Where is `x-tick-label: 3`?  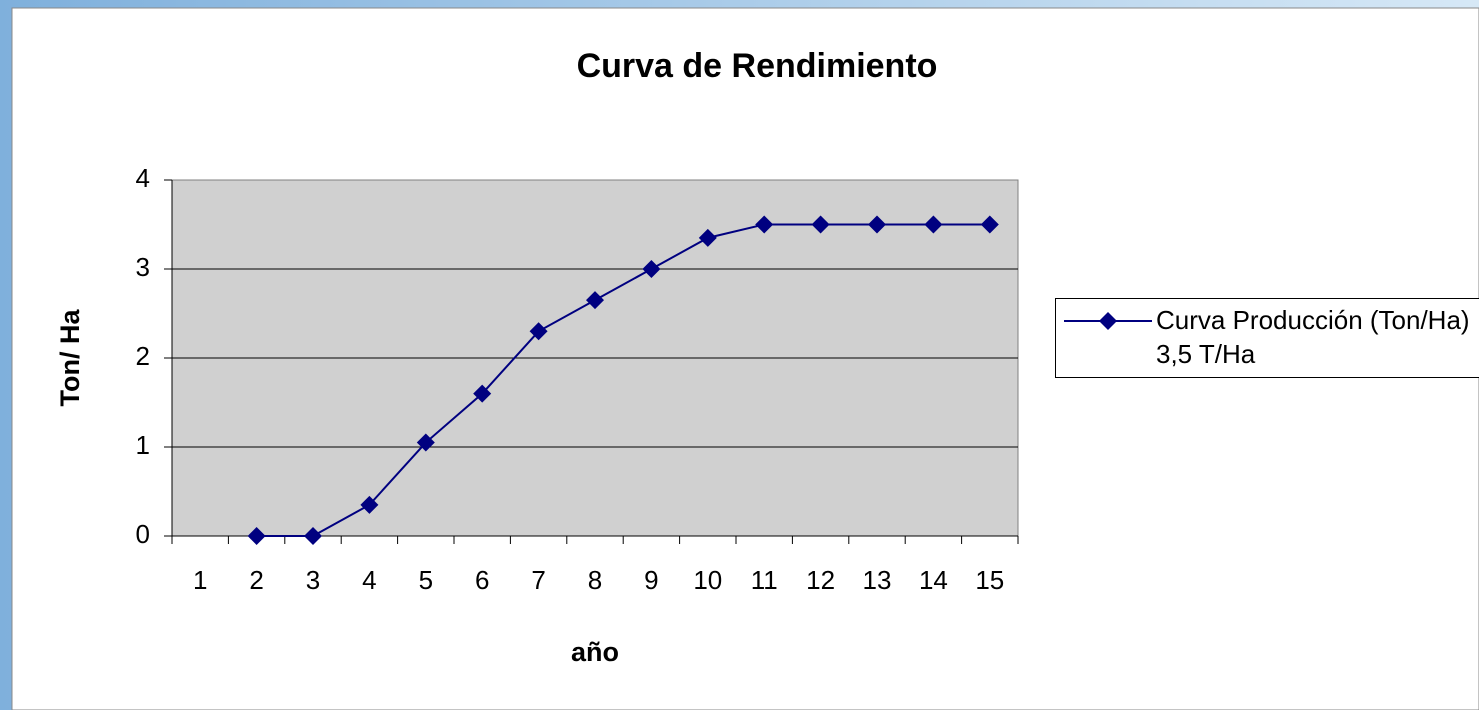 x-tick-label: 3 is located at coordinates (313, 580).